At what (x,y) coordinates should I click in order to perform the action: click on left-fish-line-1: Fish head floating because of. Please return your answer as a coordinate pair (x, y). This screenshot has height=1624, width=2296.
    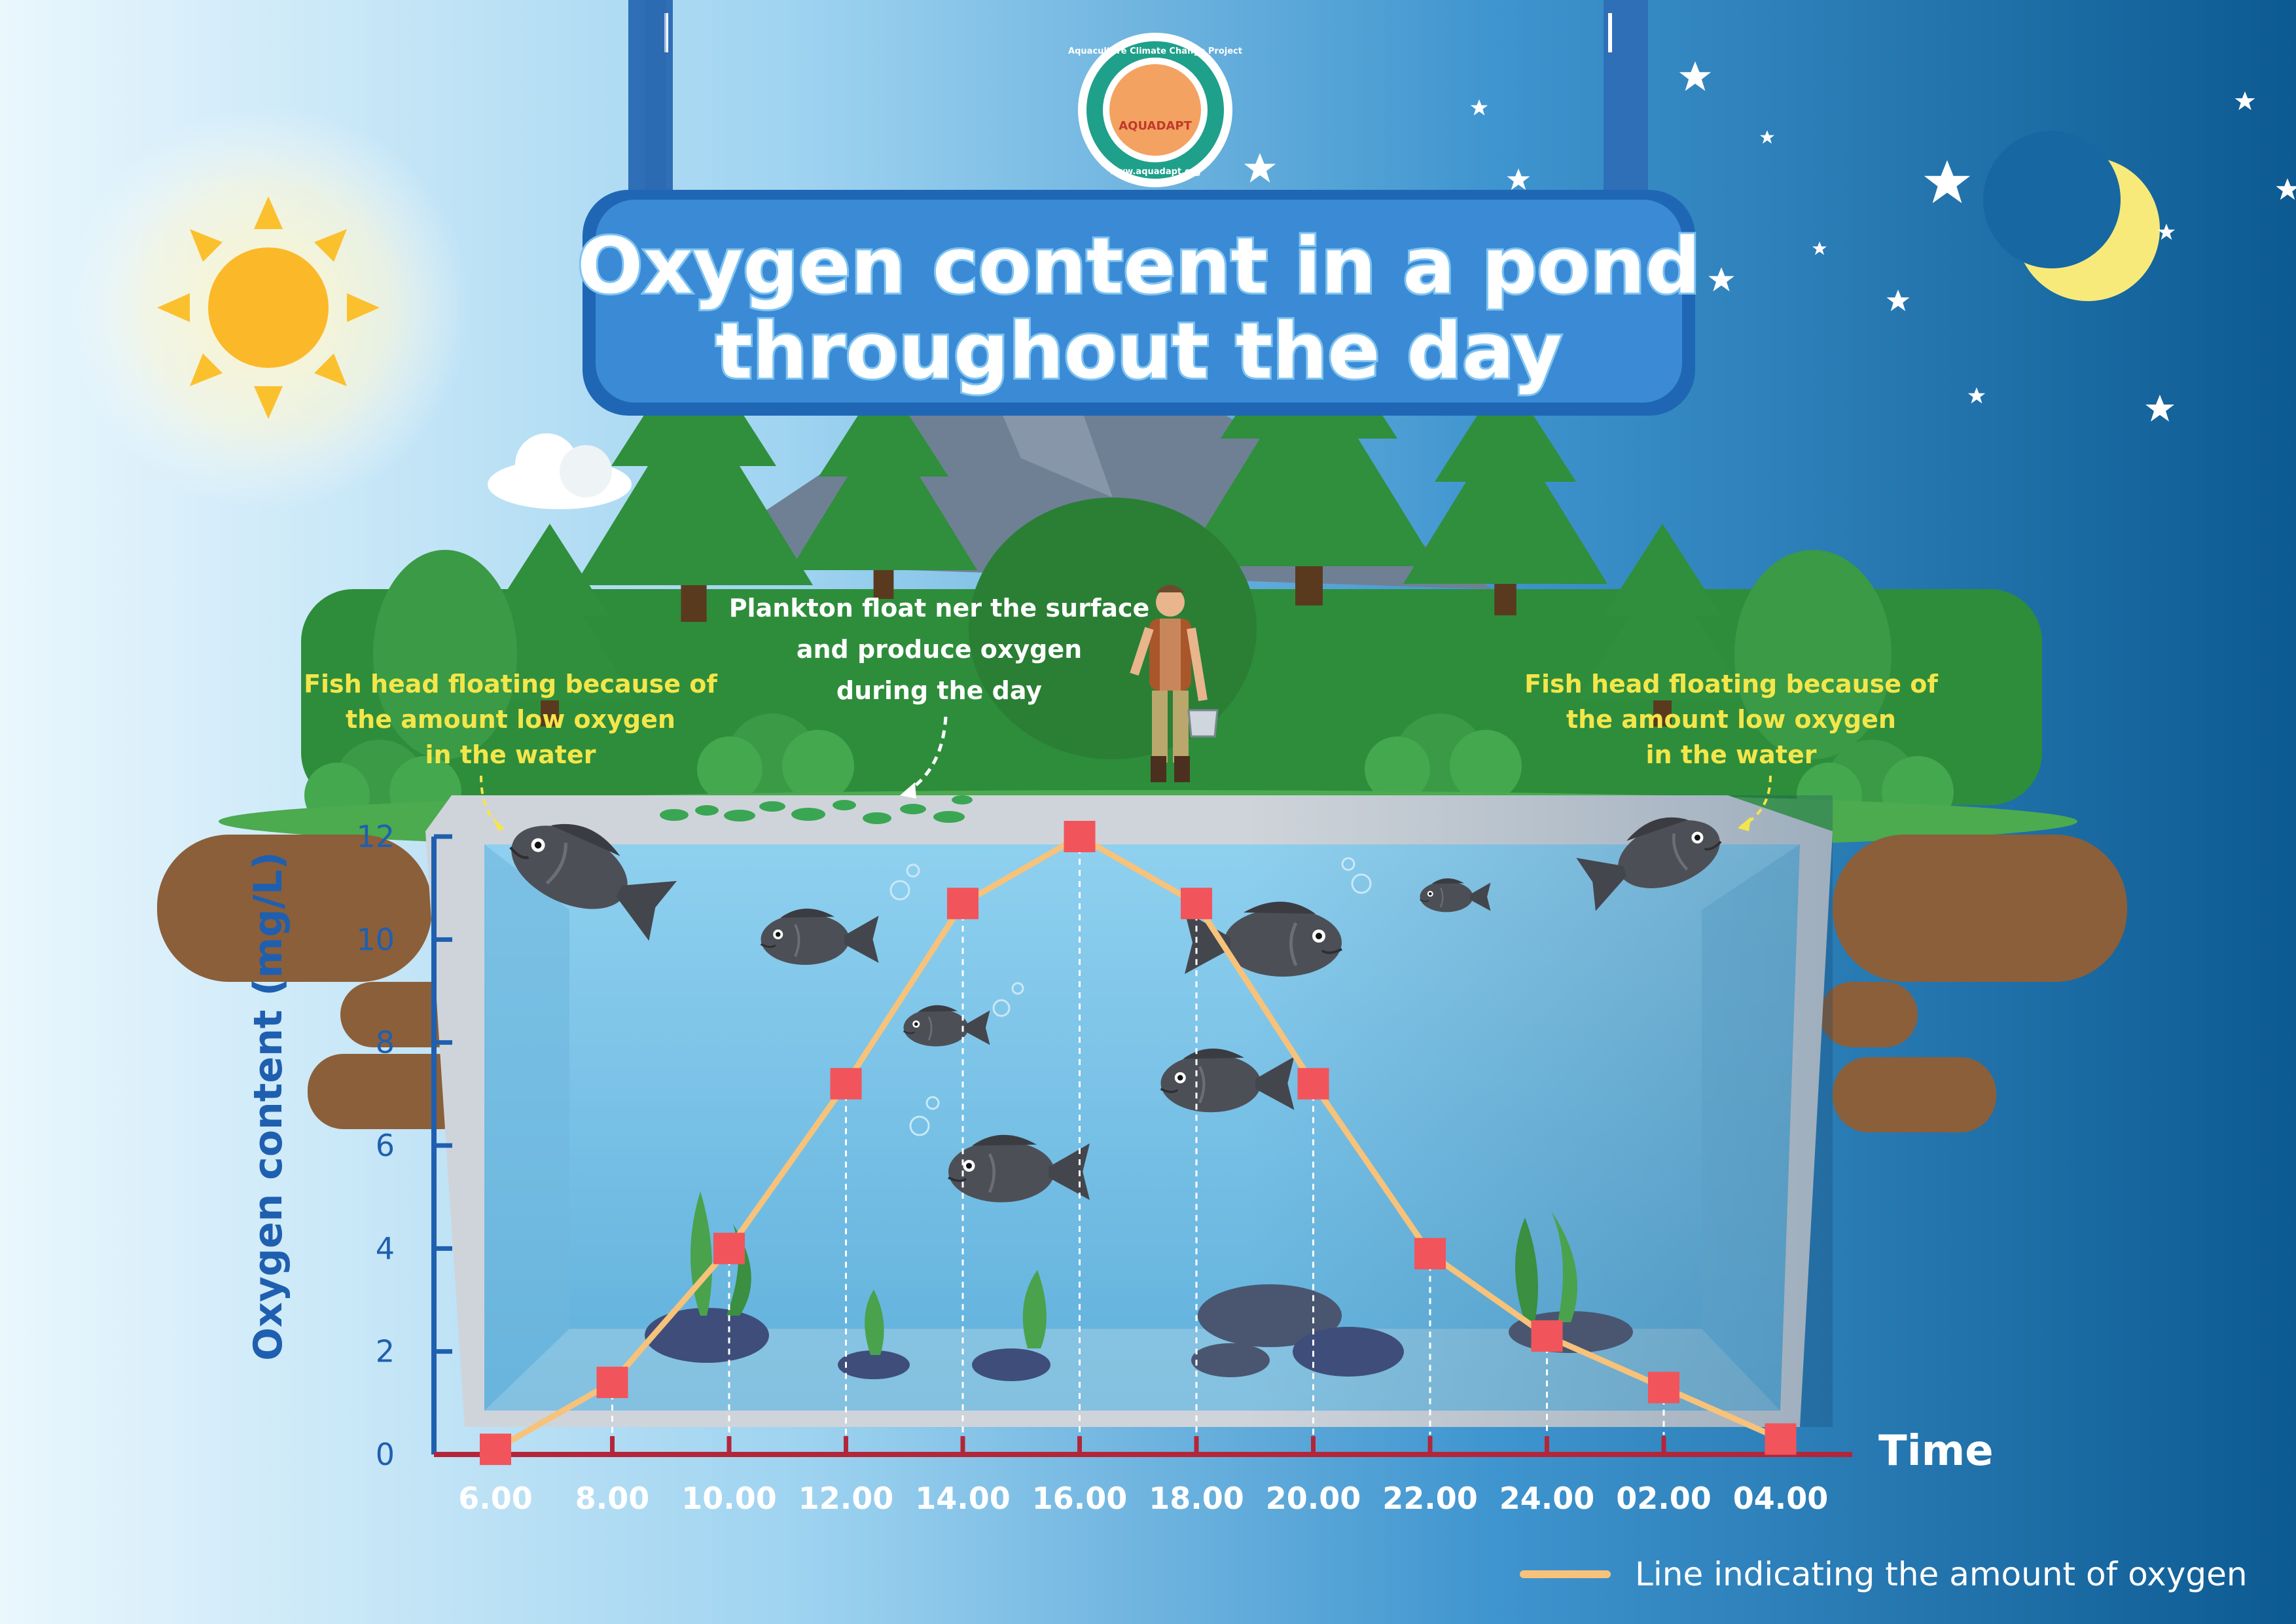
    Looking at the image, I should click on (510, 684).